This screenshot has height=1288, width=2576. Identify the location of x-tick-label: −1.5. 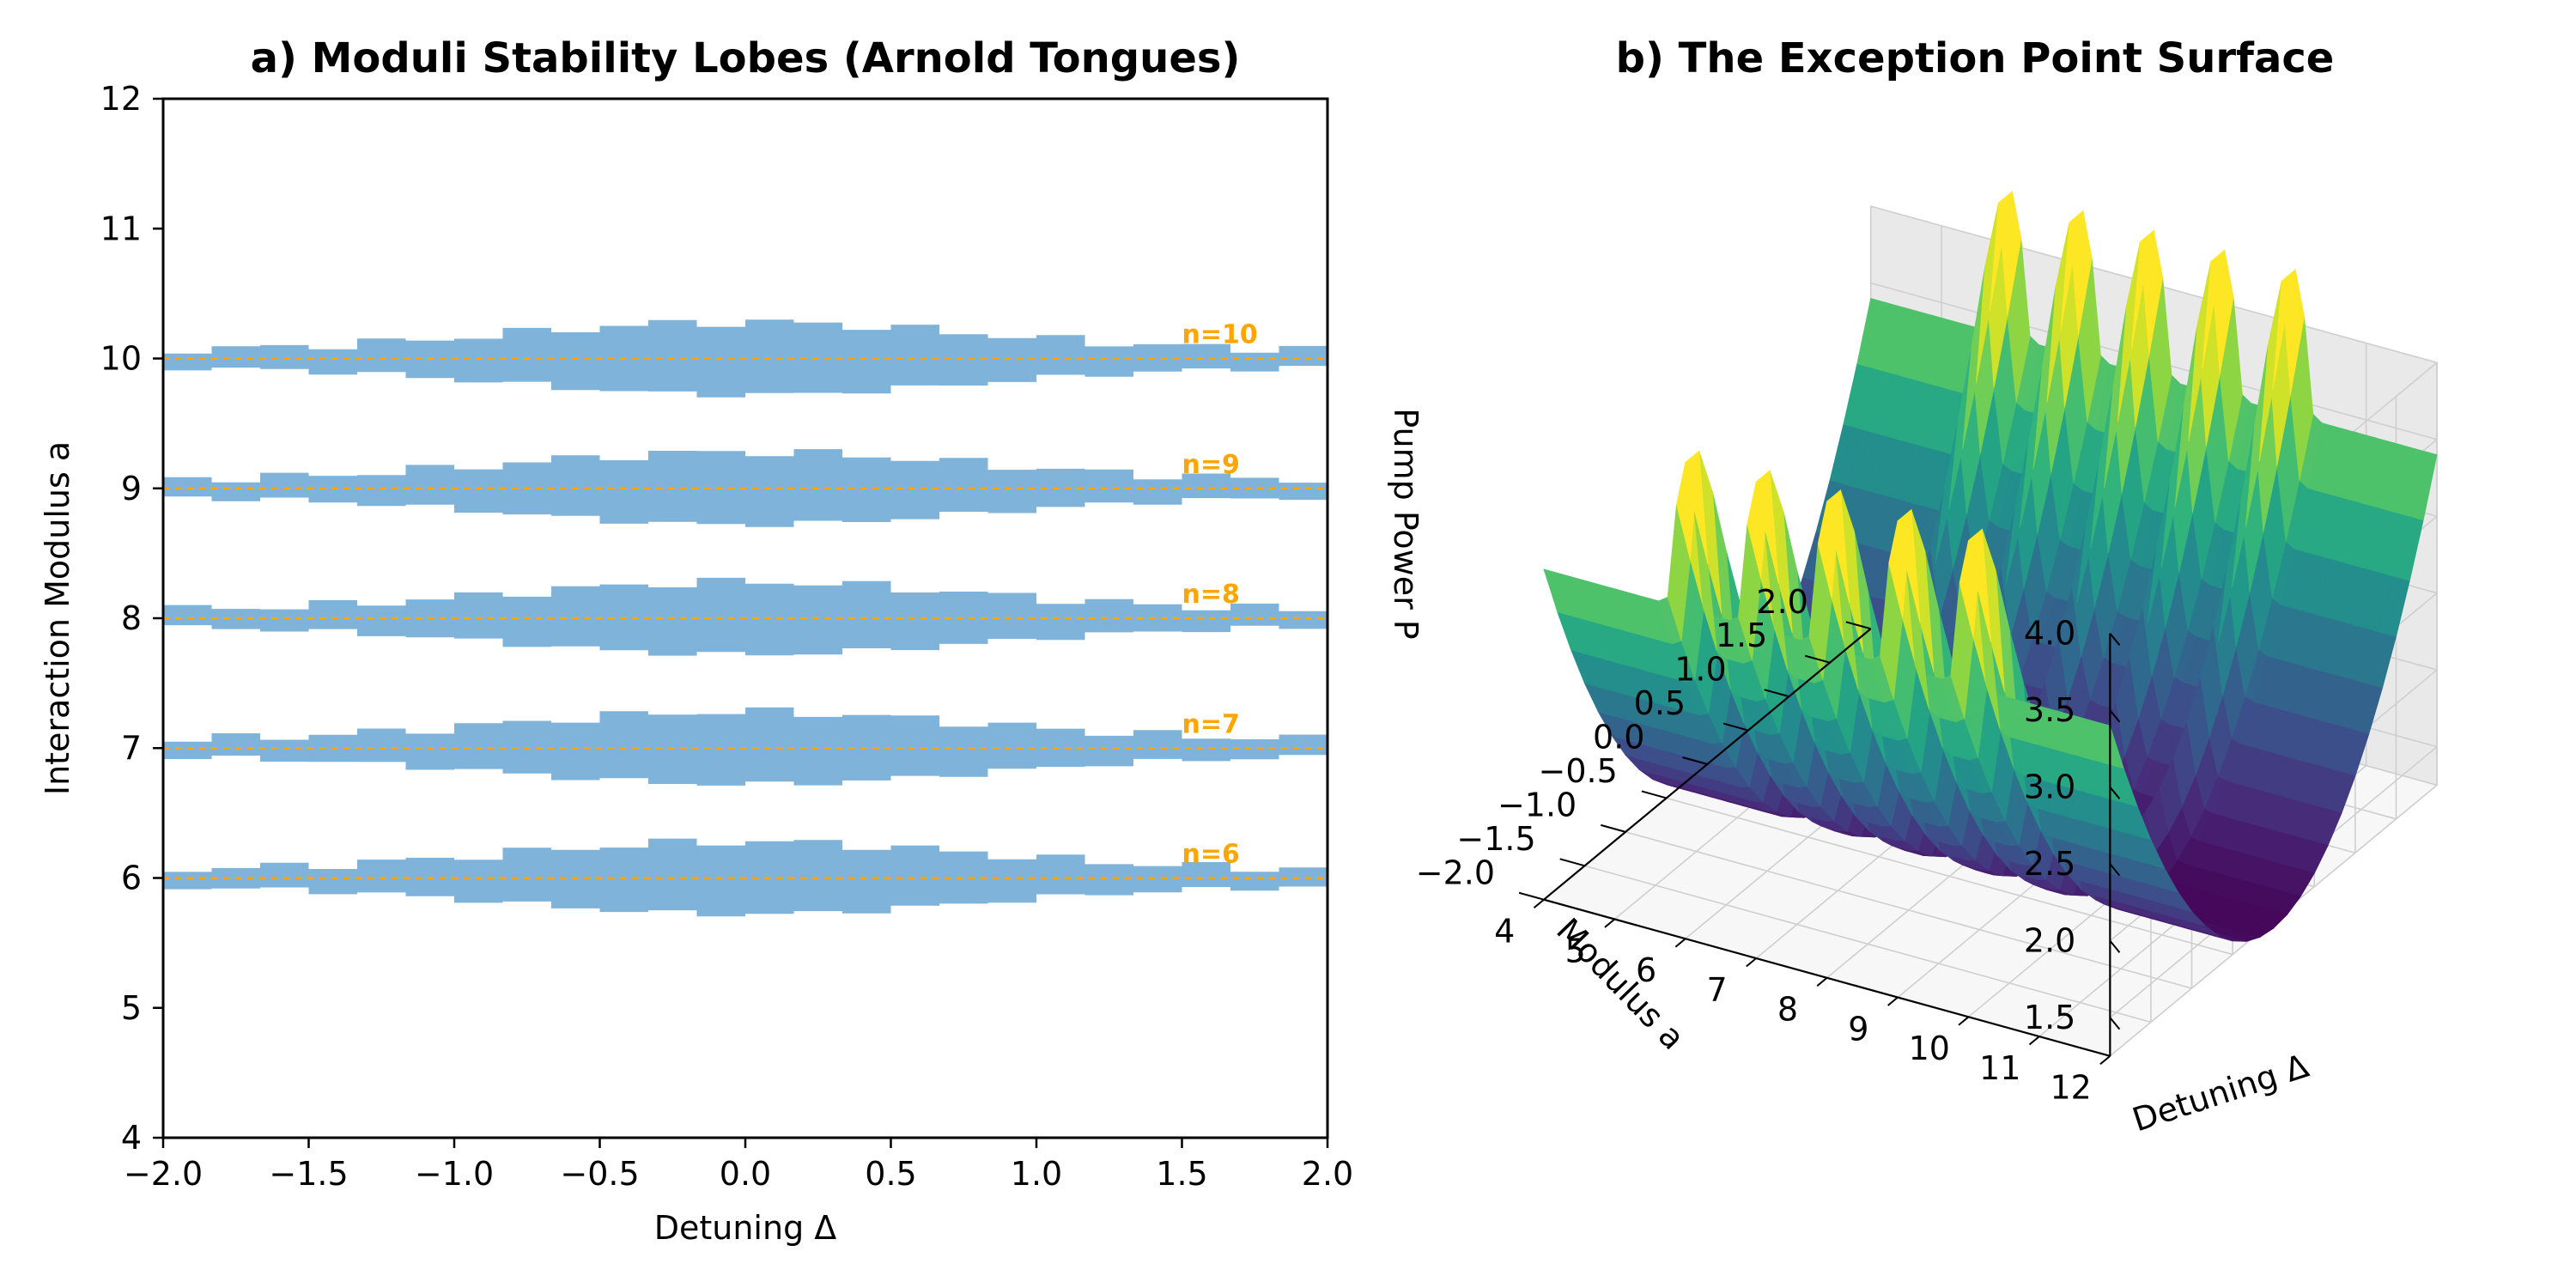
(308, 1174).